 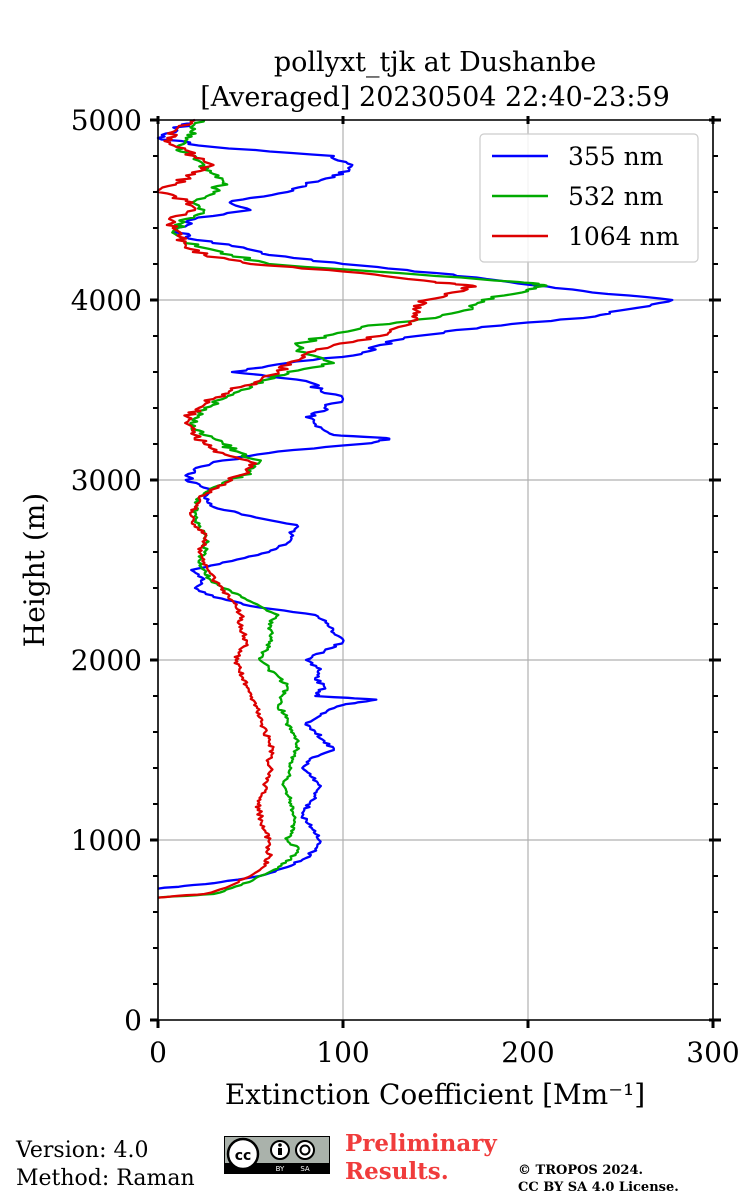 What do you see at coordinates (158, 1052) in the screenshot?
I see `x-tick-label: 0` at bounding box center [158, 1052].